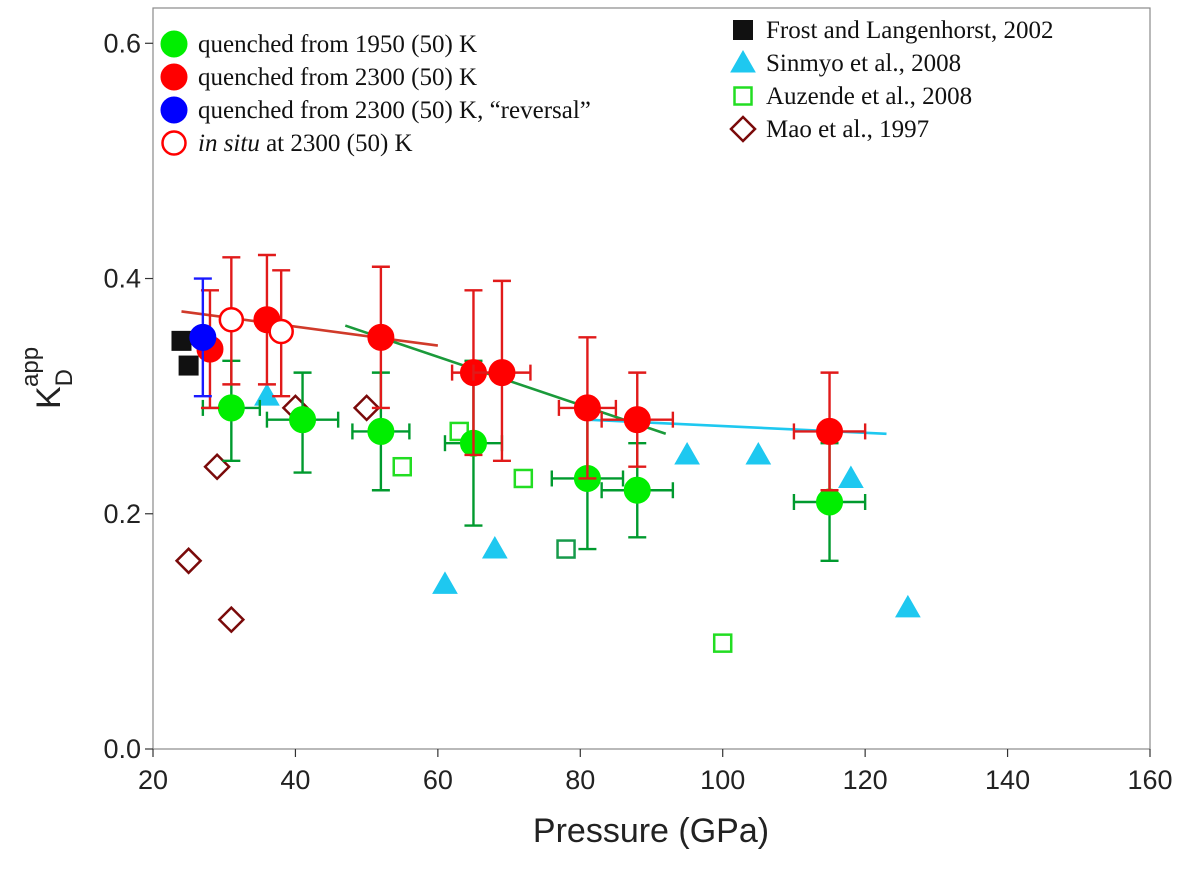 The width and height of the screenshot is (1201, 876). Describe the element at coordinates (580, 780) in the screenshot. I see `x-tick-label: 80` at that location.